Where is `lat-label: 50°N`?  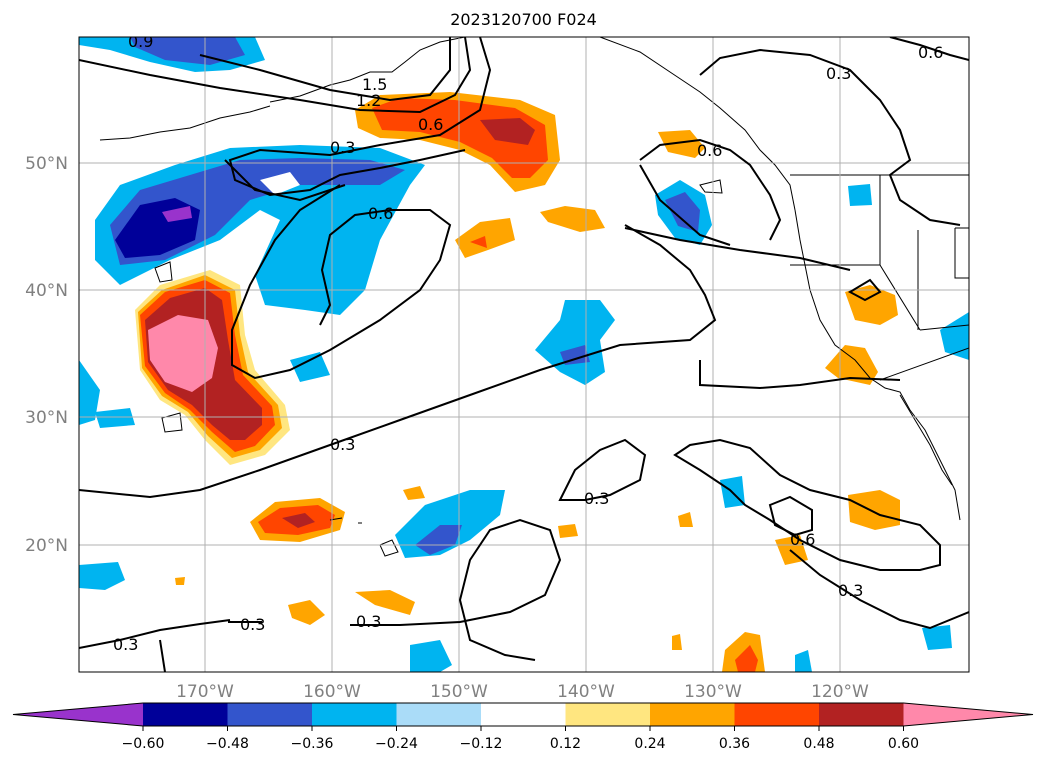 lat-label: 50°N is located at coordinates (46, 164).